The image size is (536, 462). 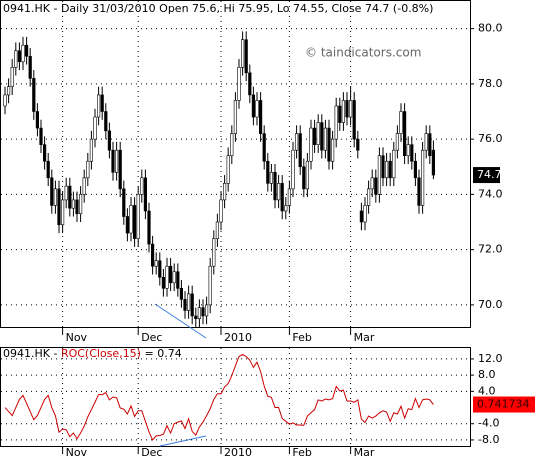 I want to click on x-tick-label: Feb, so click(x=301, y=337).